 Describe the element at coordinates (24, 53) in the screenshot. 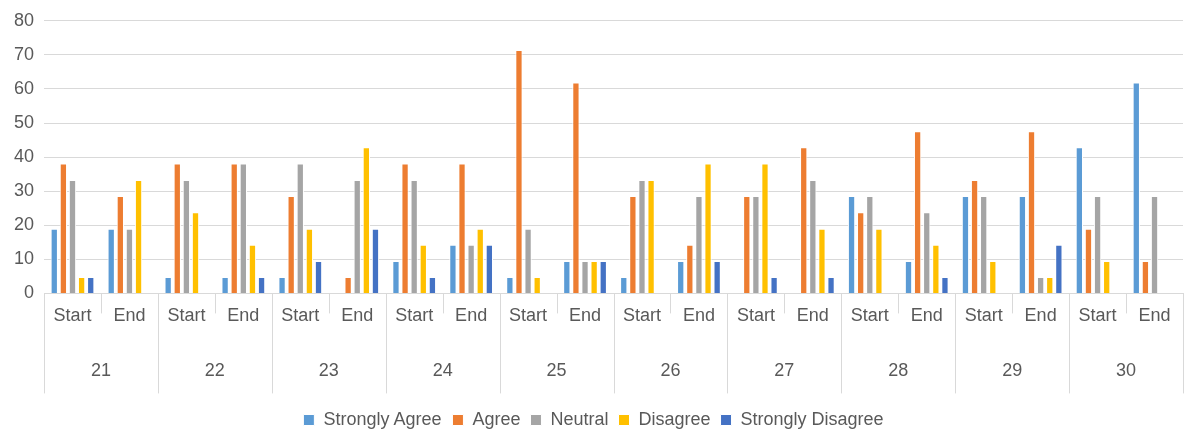

I see `y-tick-label: 70` at that location.